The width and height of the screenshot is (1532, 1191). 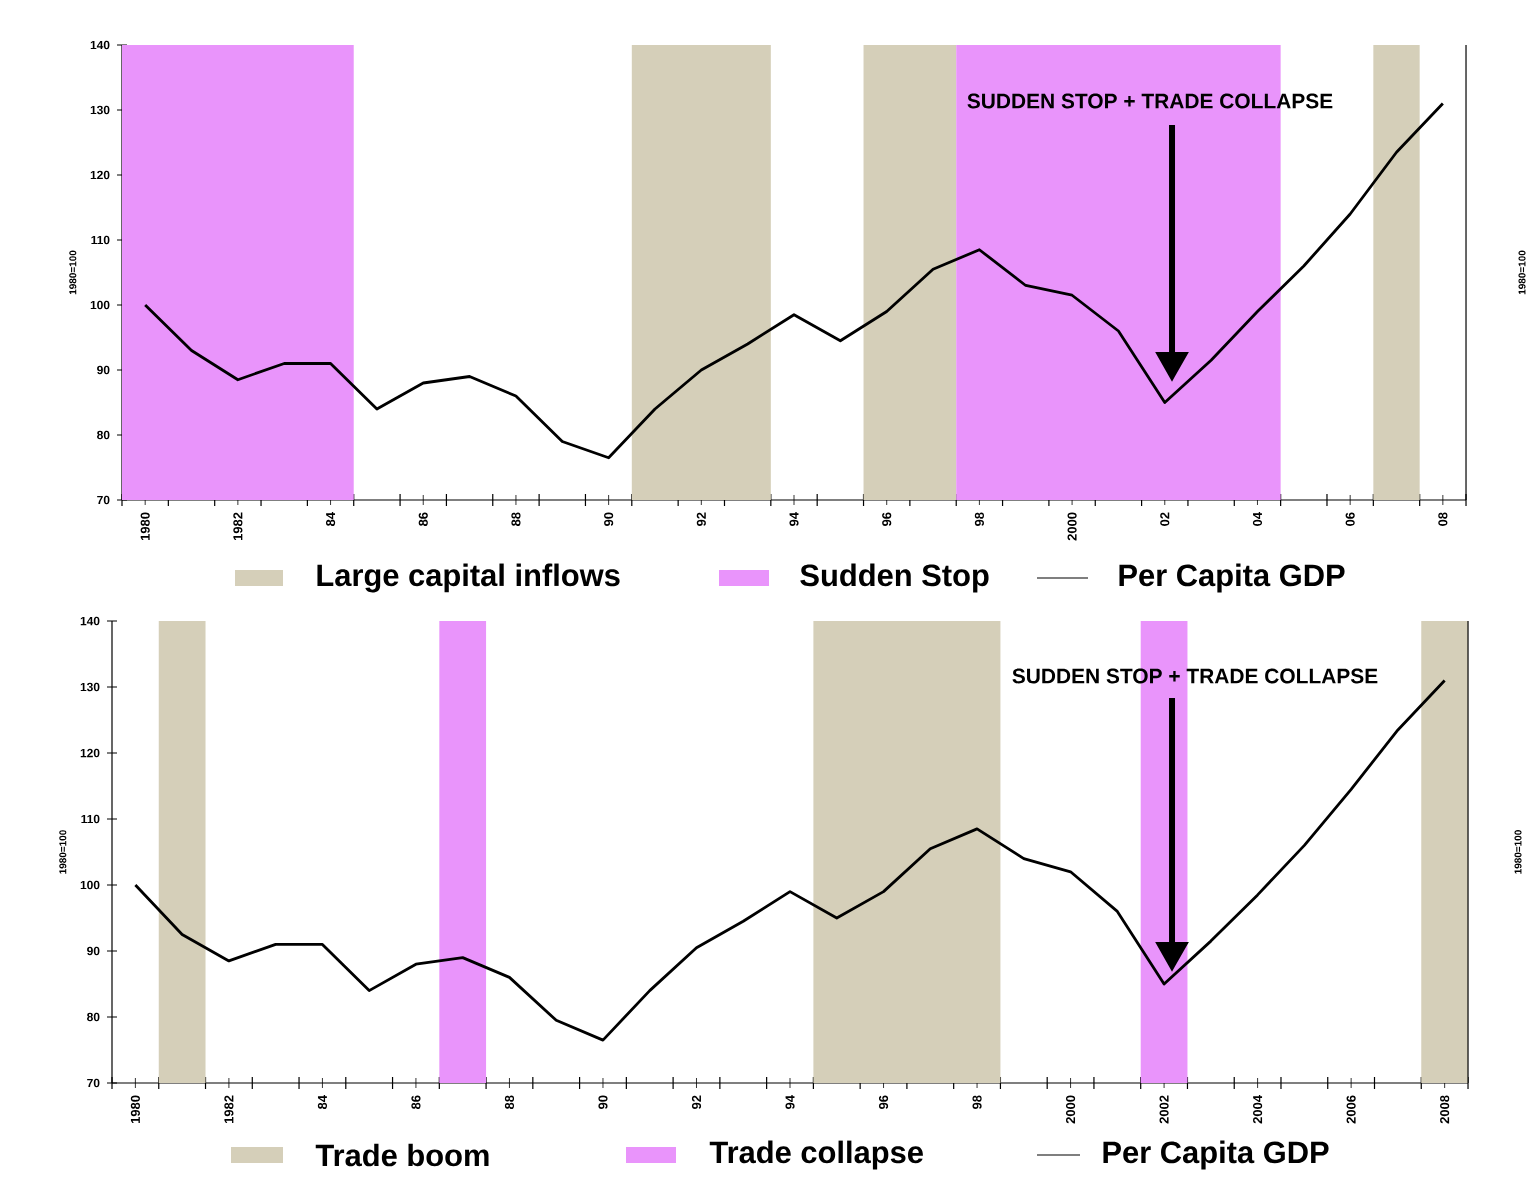 What do you see at coordinates (1445, 1109) in the screenshot?
I see `x-tick-label: 2008` at bounding box center [1445, 1109].